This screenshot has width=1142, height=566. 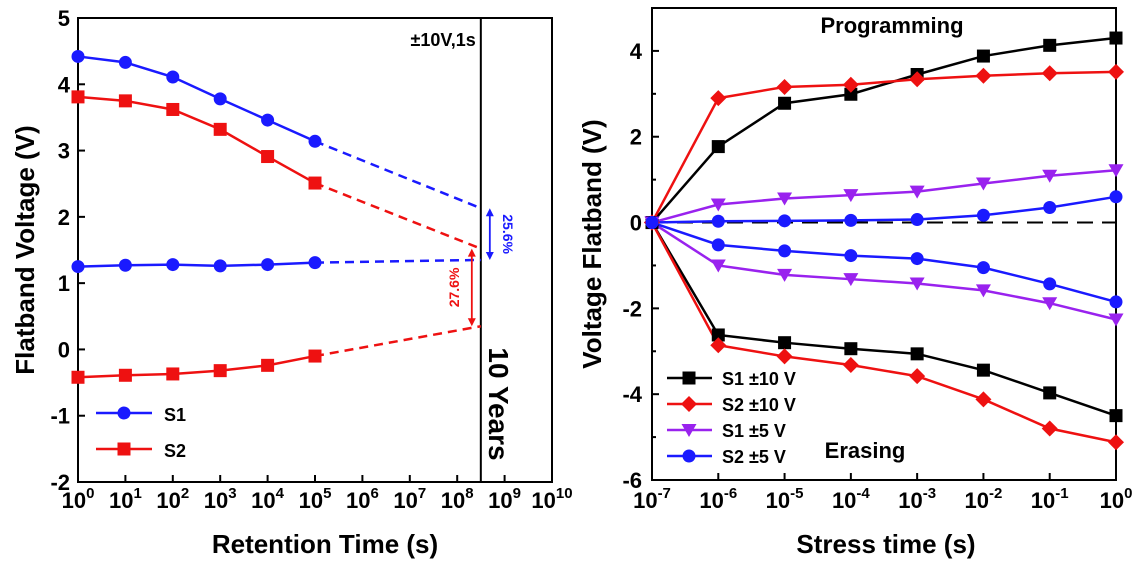 I want to click on x-tick-label: 10³, so click(x=220, y=499).